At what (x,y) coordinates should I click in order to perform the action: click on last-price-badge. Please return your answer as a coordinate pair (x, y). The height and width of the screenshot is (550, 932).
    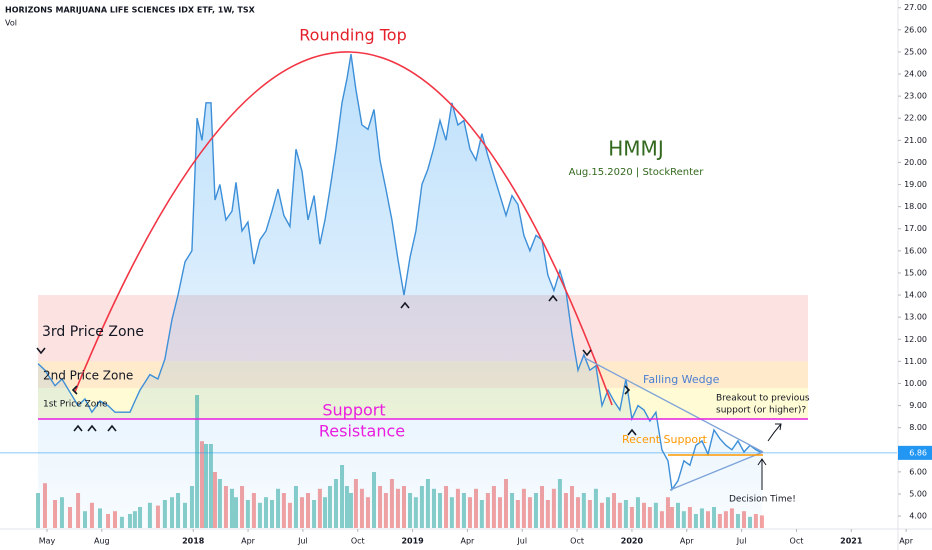
    Looking at the image, I should click on (915, 452).